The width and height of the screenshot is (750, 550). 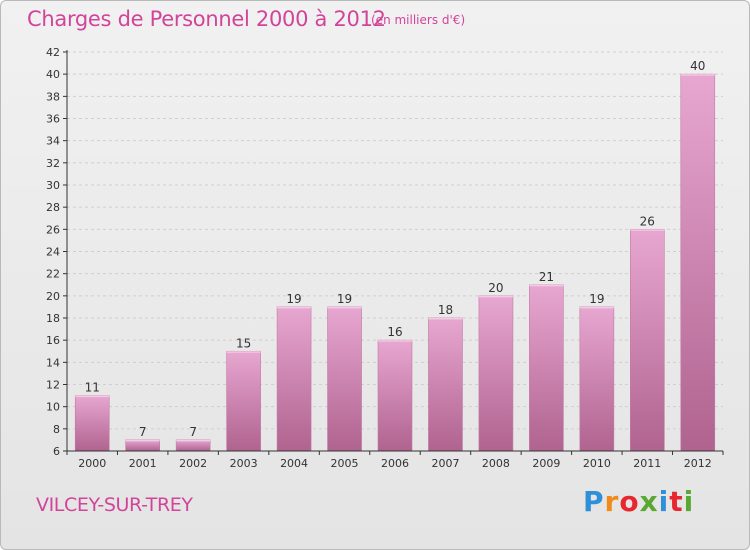 What do you see at coordinates (612, 501) in the screenshot?
I see `logo-letter: r` at bounding box center [612, 501].